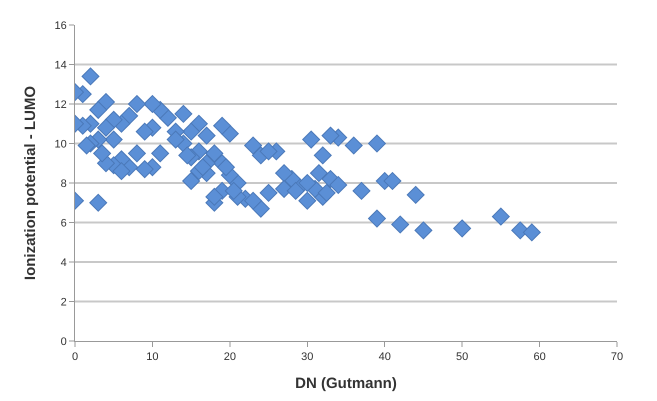 The width and height of the screenshot is (657, 401). Describe the element at coordinates (60, 65) in the screenshot. I see `y-tick-label: 14` at that location.